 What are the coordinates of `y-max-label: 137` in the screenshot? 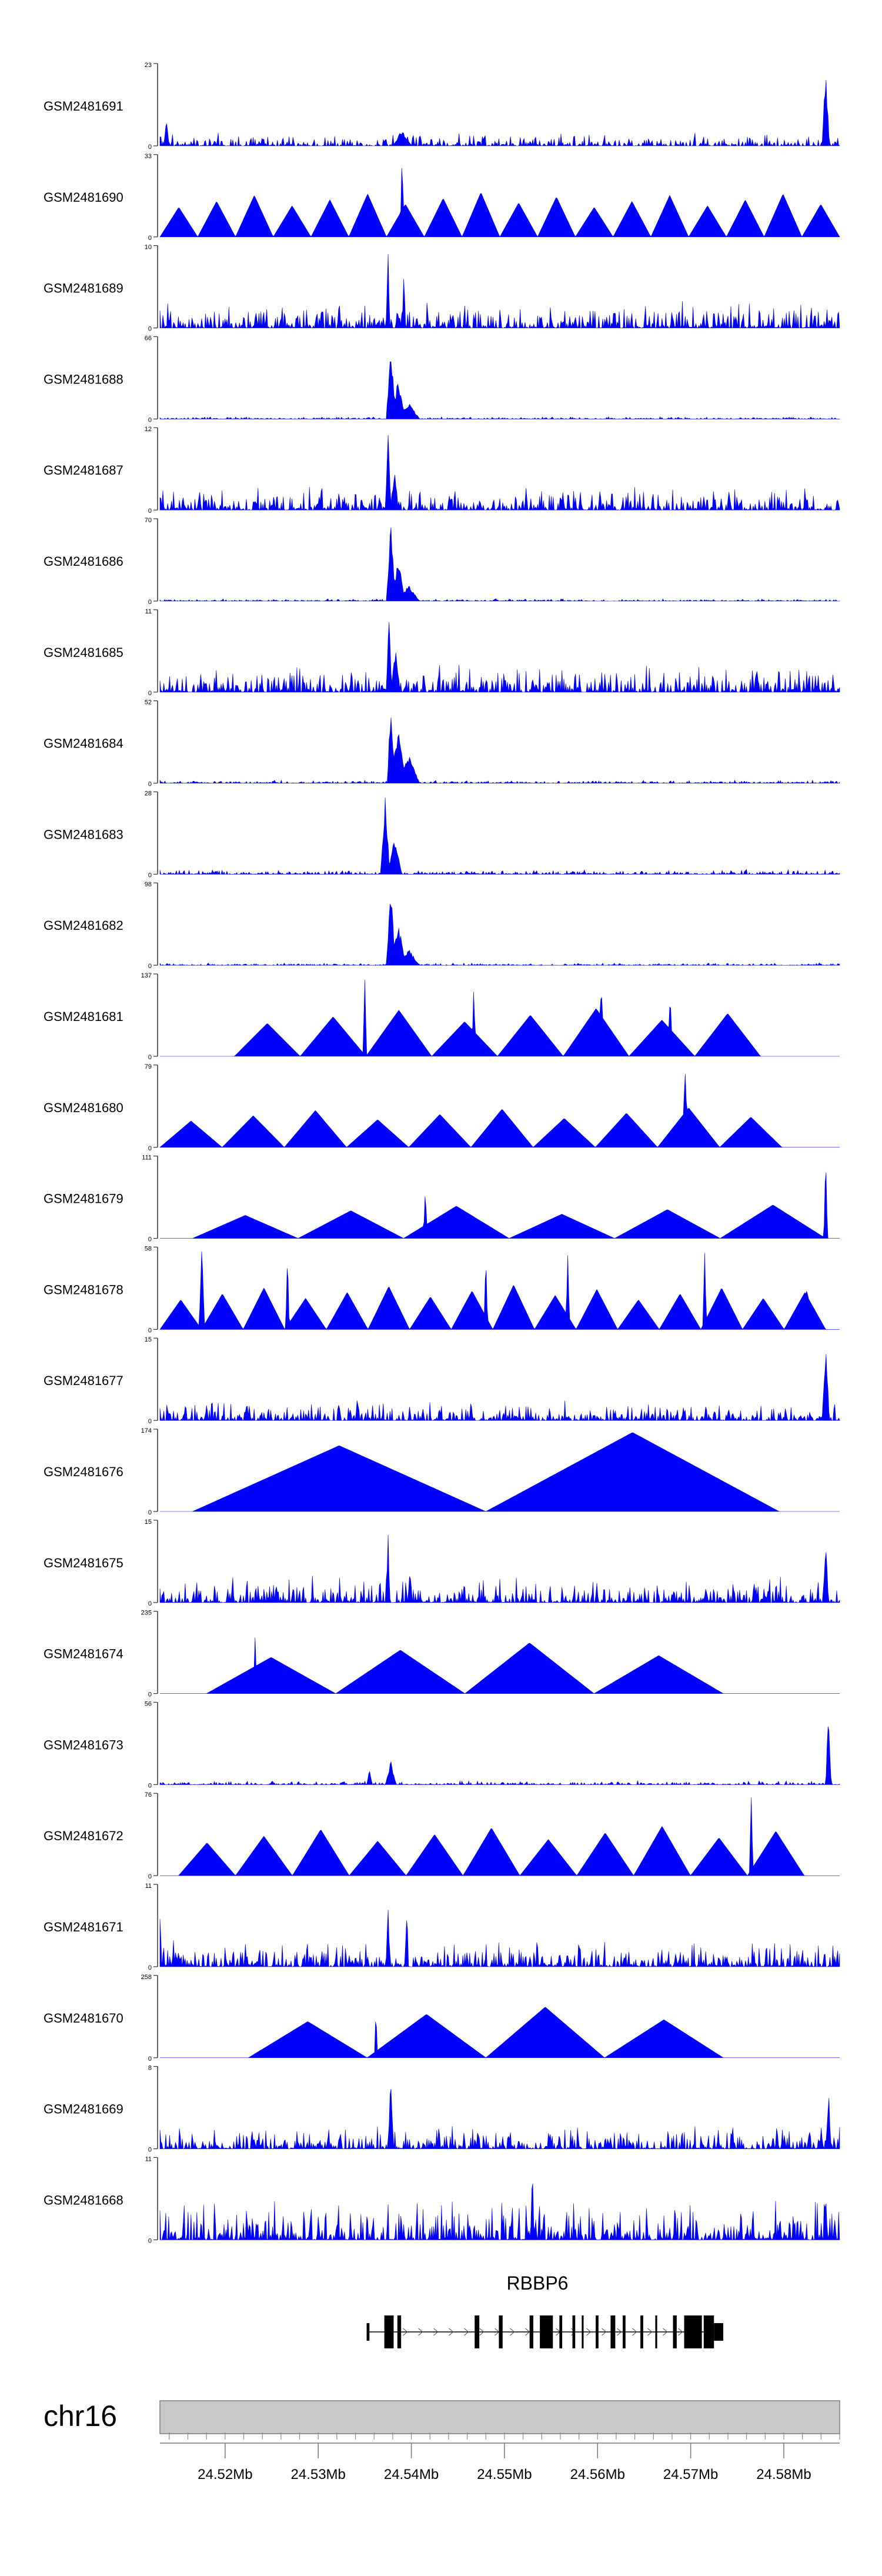 It's located at (146, 975).